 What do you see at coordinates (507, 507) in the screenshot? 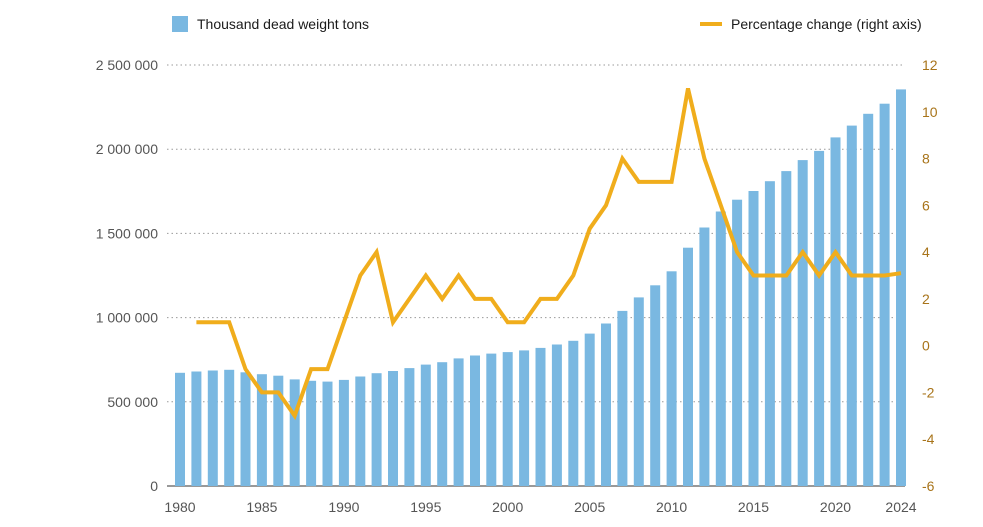
I see `x-tick-label: 2000` at bounding box center [507, 507].